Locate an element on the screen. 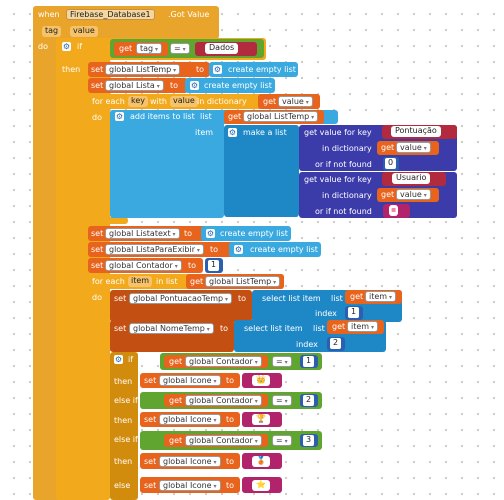  then-keyword: then is located at coordinates (123, 461).